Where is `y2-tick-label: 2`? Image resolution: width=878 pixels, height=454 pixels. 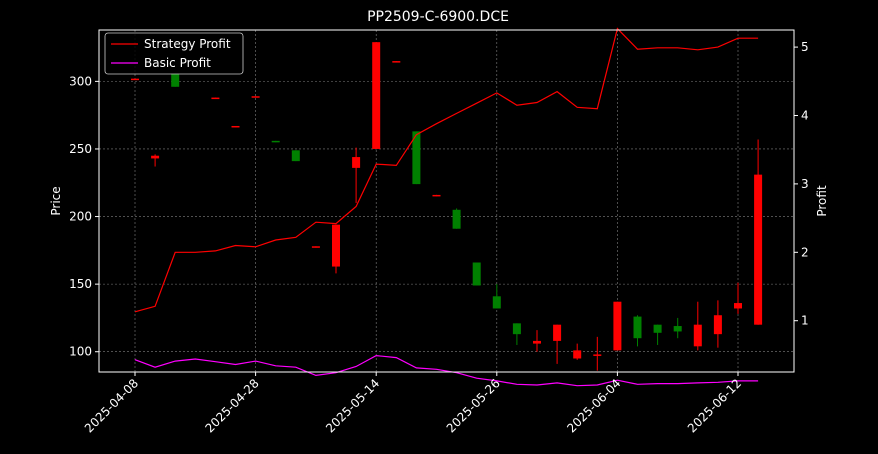 y2-tick-label: 2 is located at coordinates (805, 252).